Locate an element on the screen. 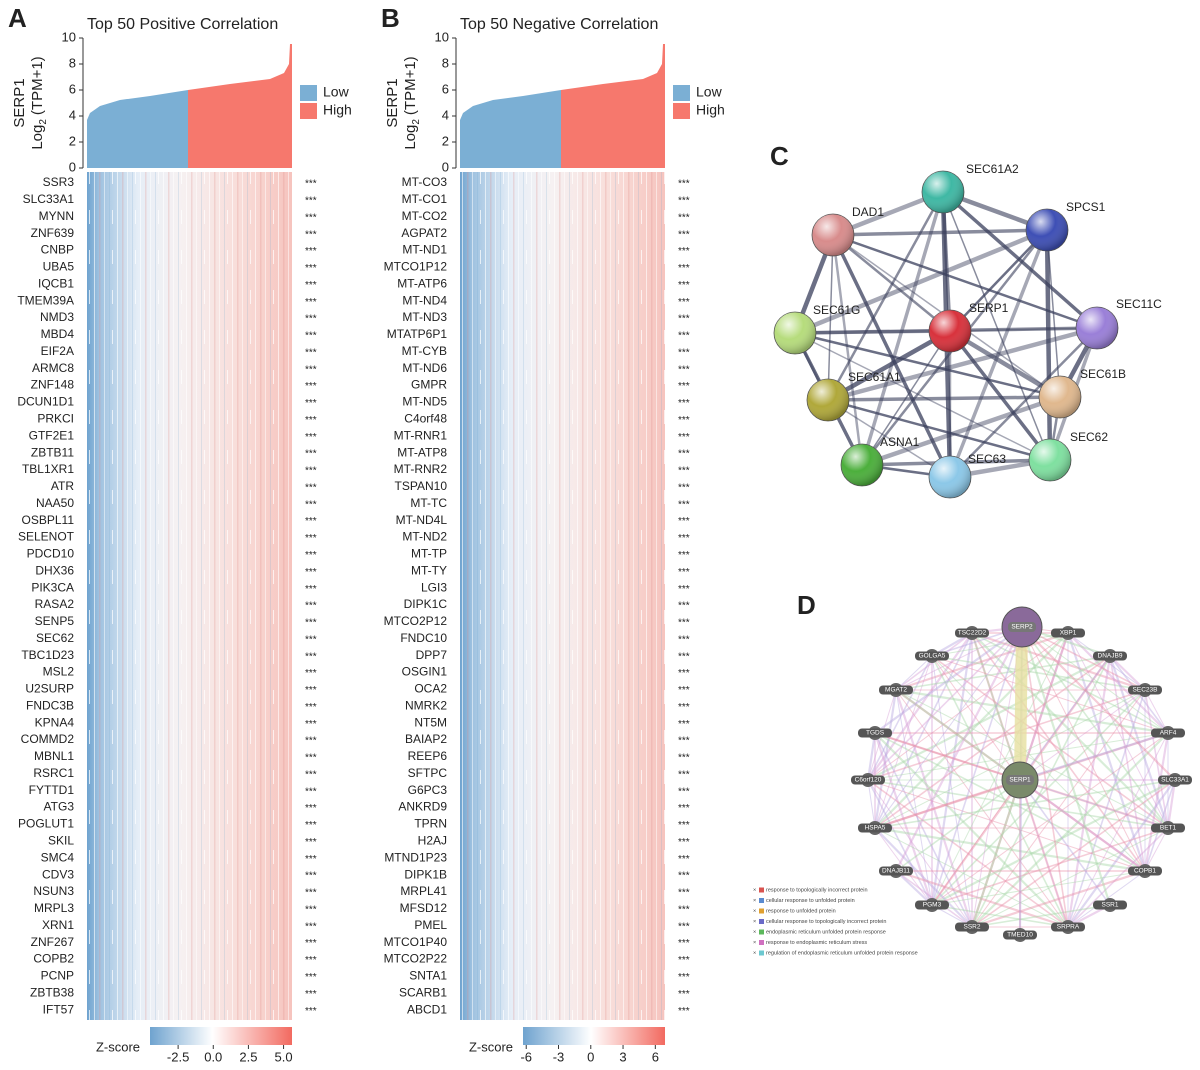 This screenshot has height=1070, width=1200. y-label-base: 2 is located at coordinates (43, 122).